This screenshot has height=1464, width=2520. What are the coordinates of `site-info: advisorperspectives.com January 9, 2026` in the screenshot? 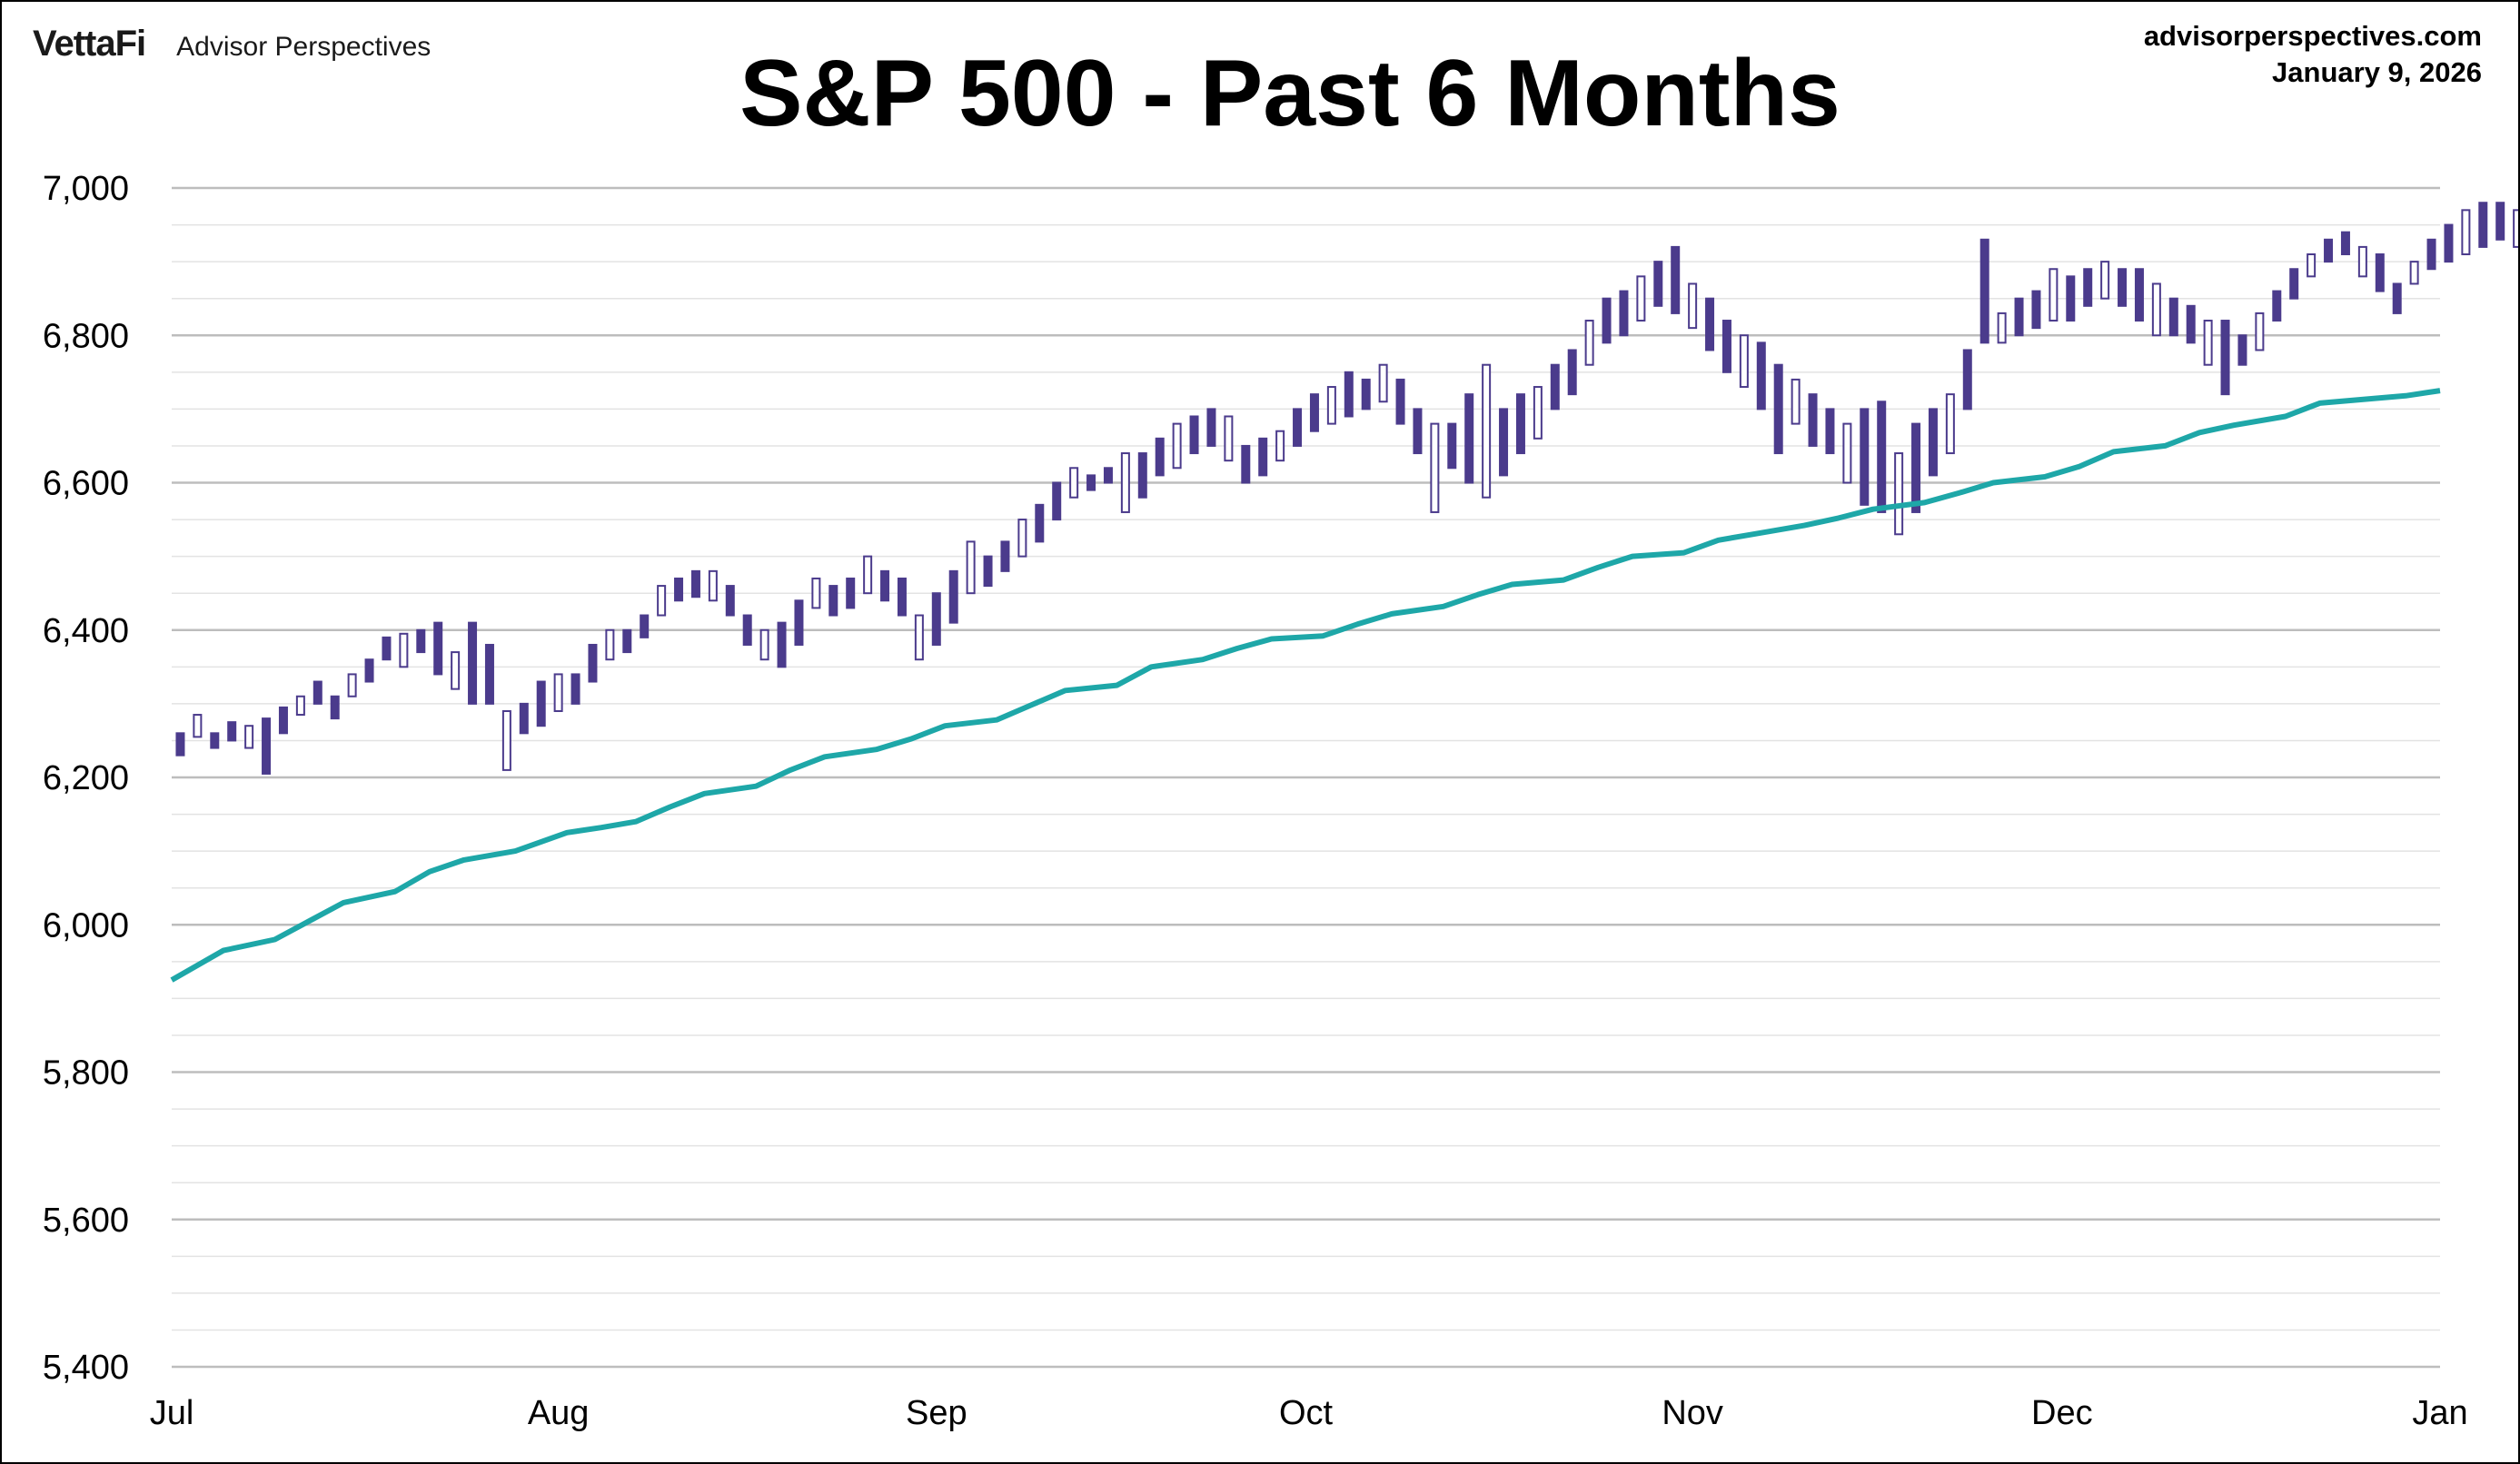 It's located at (2313, 54).